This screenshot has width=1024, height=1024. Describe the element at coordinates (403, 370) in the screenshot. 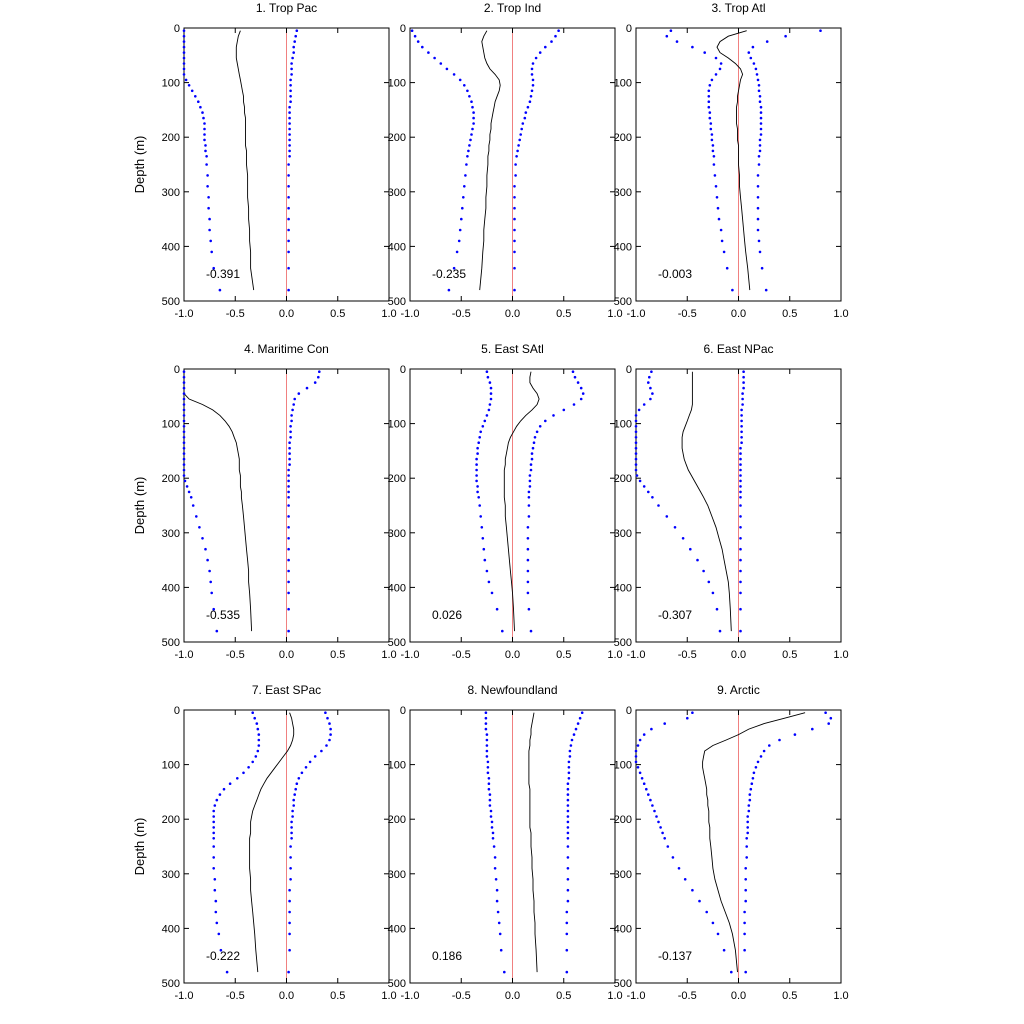

I see `y-tick-label: 0` at that location.